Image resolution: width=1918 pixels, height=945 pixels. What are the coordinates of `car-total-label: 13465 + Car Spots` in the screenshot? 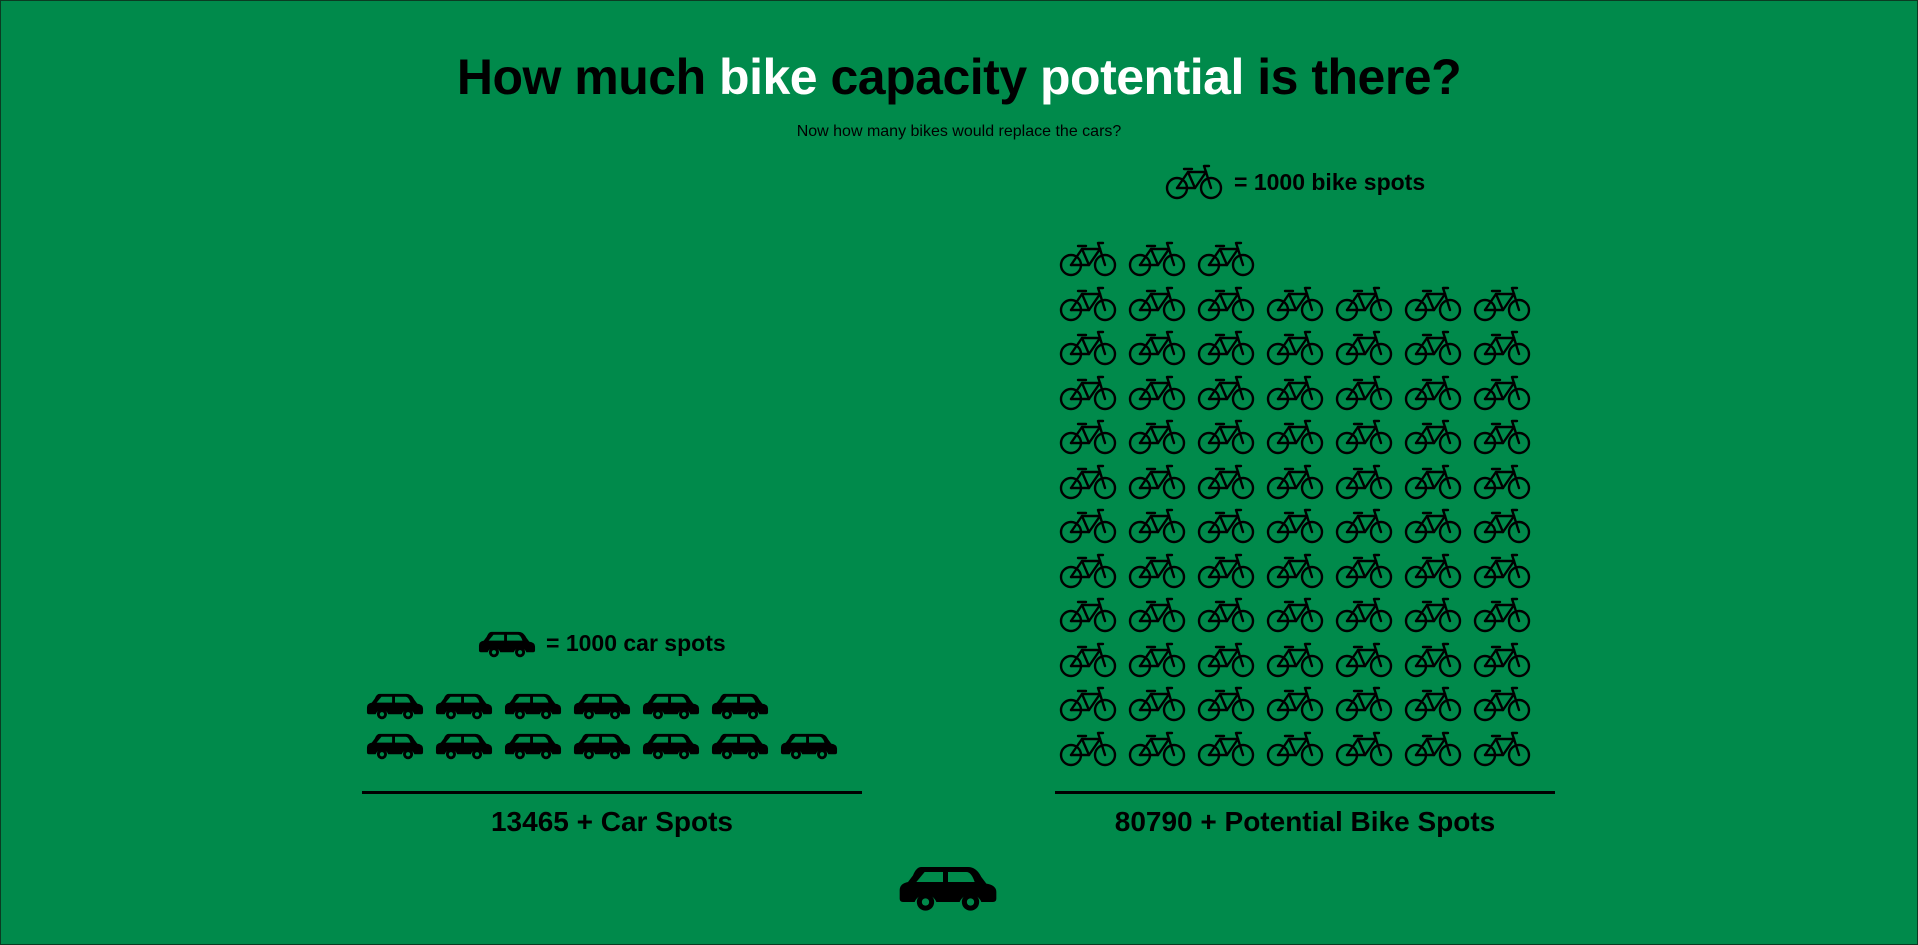 It's located at (612, 821).